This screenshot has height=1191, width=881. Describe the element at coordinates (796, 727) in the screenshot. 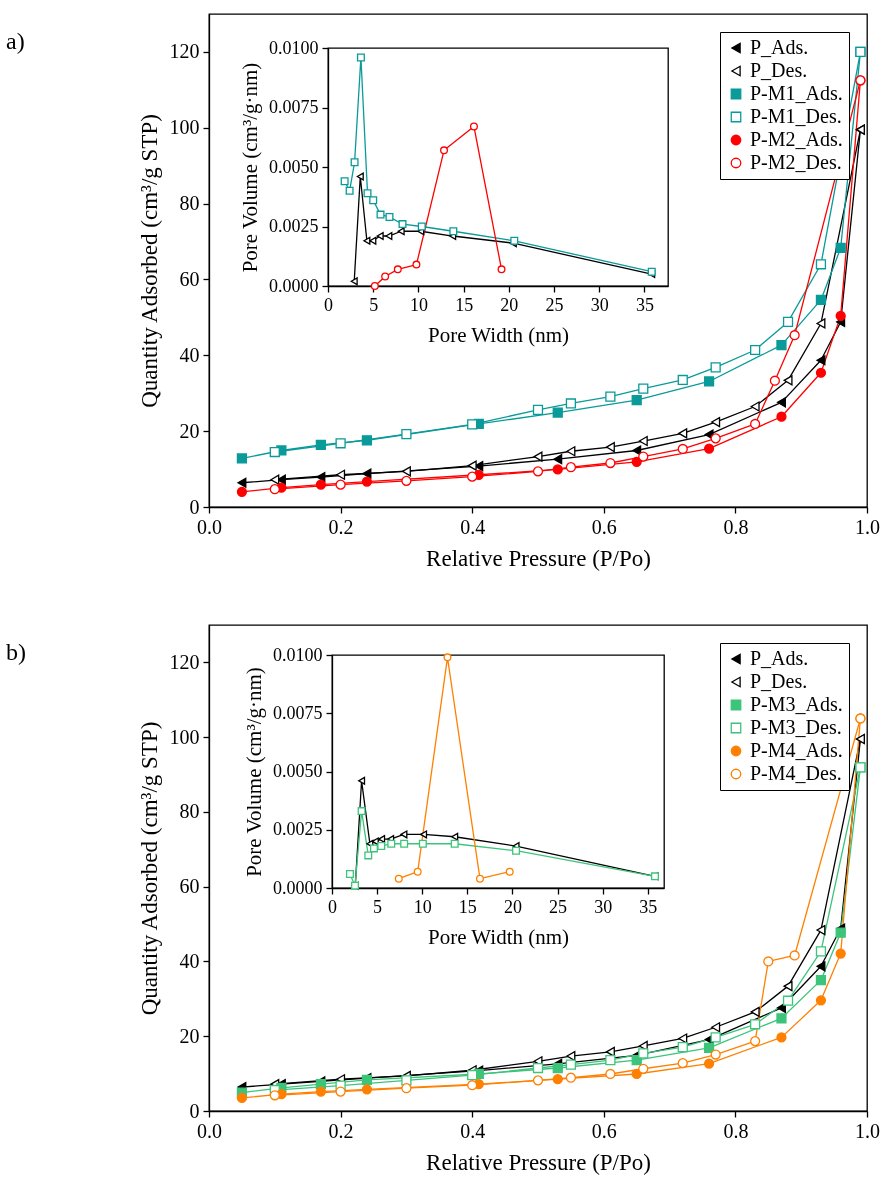

I see `legend-label: P-M3_Des.` at that location.